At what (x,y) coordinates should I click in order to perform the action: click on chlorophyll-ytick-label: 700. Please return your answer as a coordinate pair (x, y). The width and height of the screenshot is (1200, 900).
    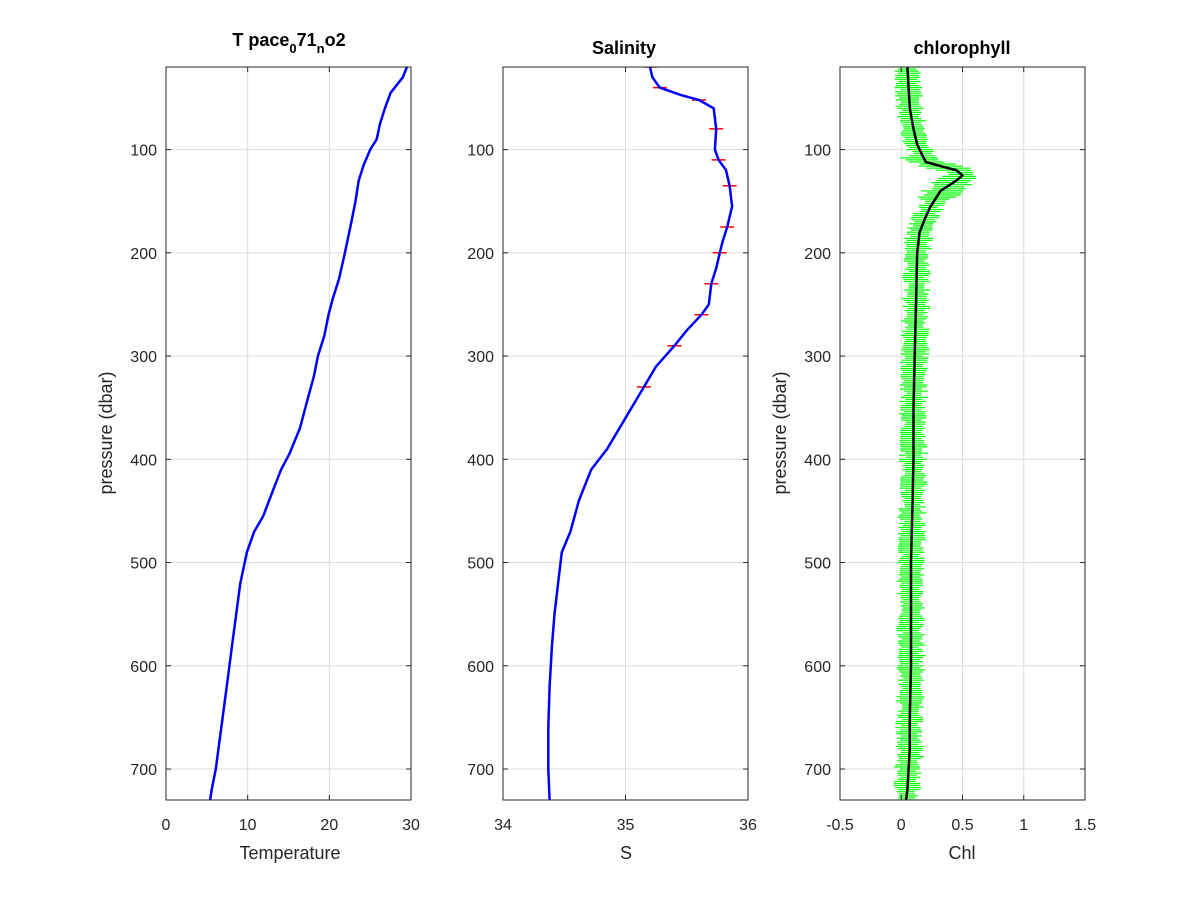
    Looking at the image, I should click on (817, 770).